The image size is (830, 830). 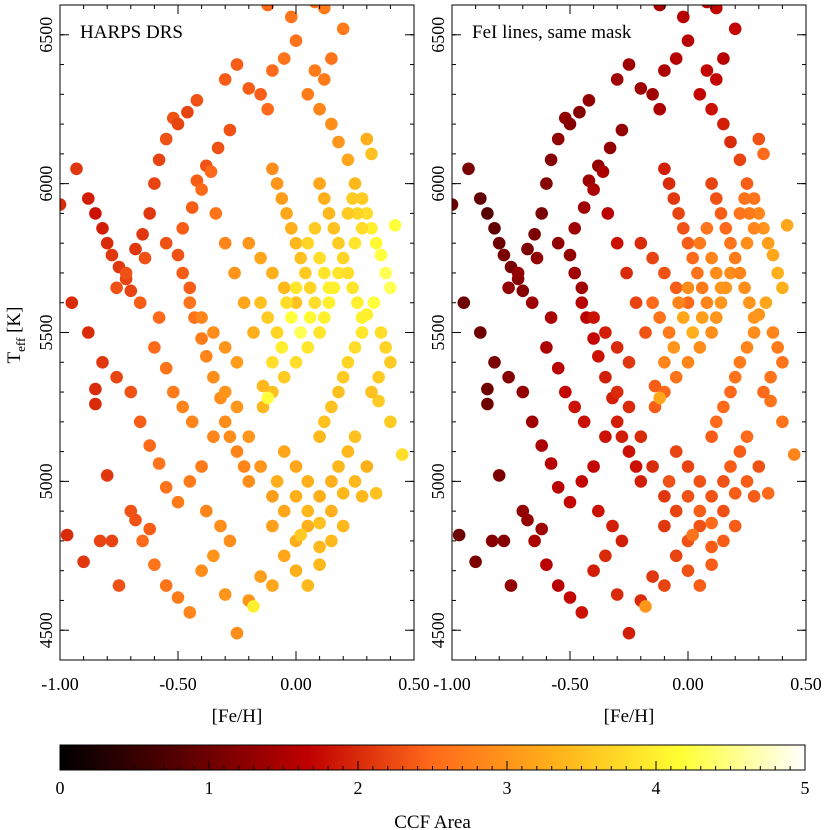 What do you see at coordinates (688, 684) in the screenshot?
I see `x-tick-label: 0.00` at bounding box center [688, 684].